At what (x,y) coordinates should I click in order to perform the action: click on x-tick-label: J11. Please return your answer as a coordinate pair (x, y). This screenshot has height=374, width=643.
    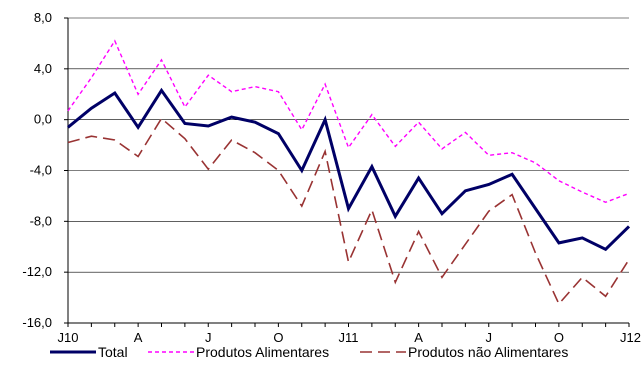
    Looking at the image, I should click on (349, 337).